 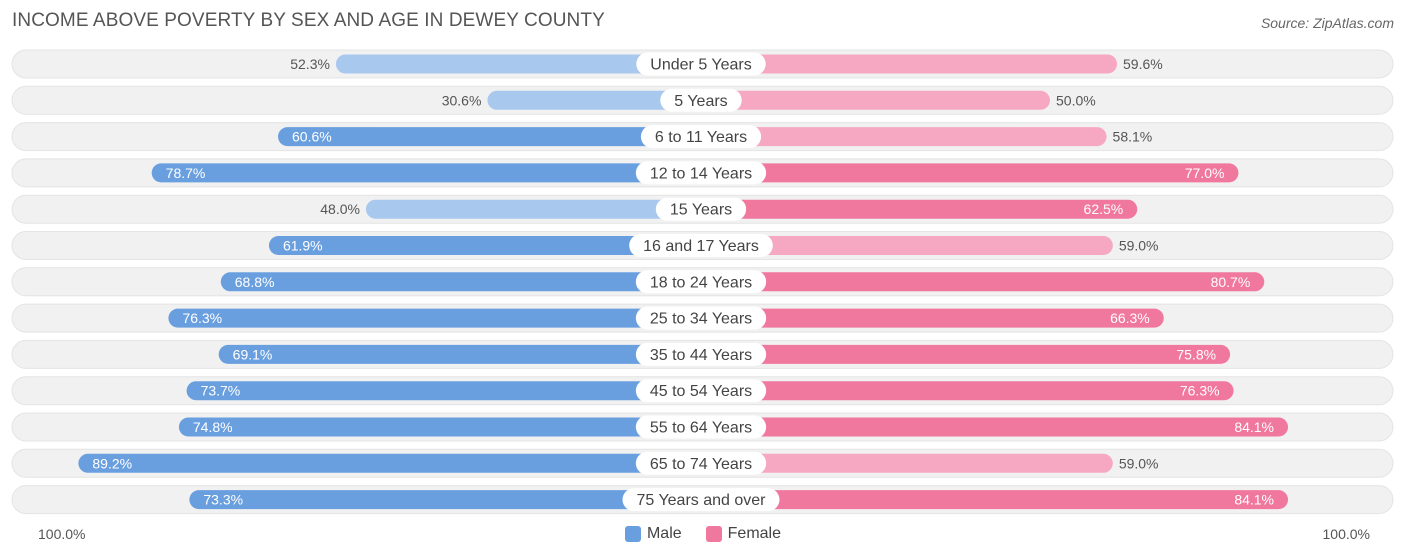 I want to click on legend-swatch-female, so click(x=713, y=534).